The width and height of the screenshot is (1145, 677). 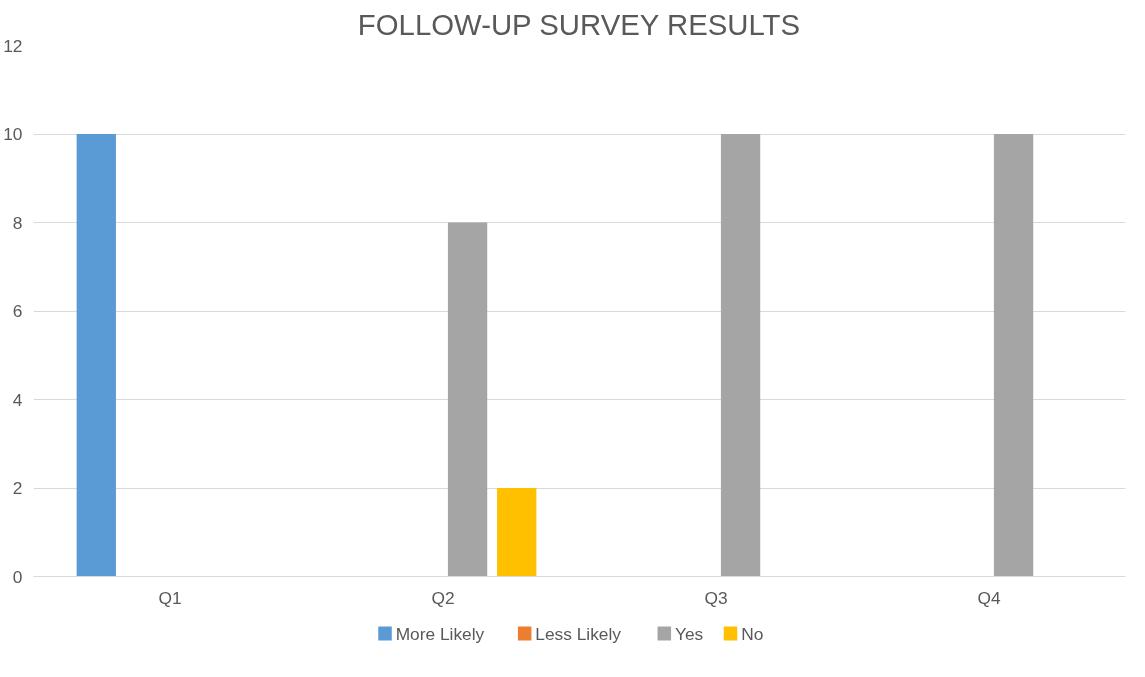 I want to click on x-tick-label: Q3, so click(x=716, y=597).